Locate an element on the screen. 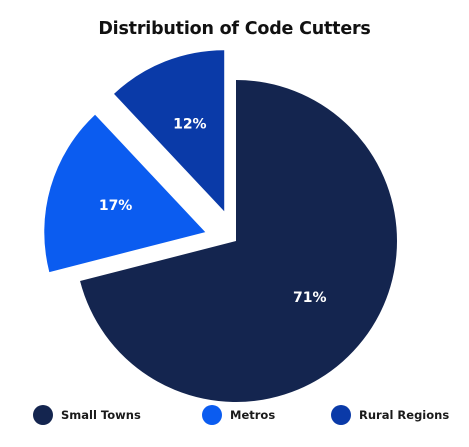 This screenshot has width=469, height=447. chart-title: Distribution of Code Cutters is located at coordinates (234, 29).